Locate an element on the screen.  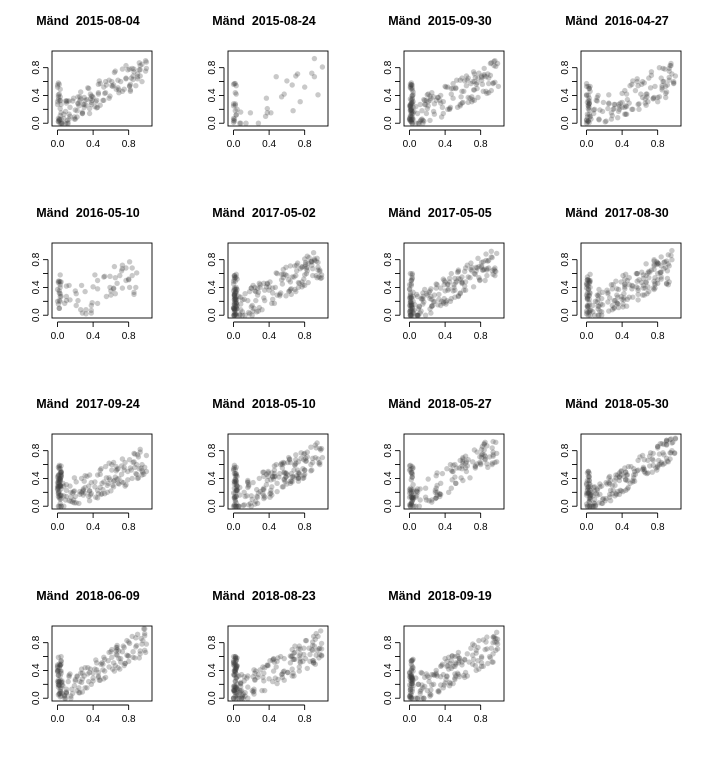
scatter-panel: Mänd 2015-08-24 0.0 0.4 0.8 0.0 0.4 0.8 is located at coordinates (264, 109).